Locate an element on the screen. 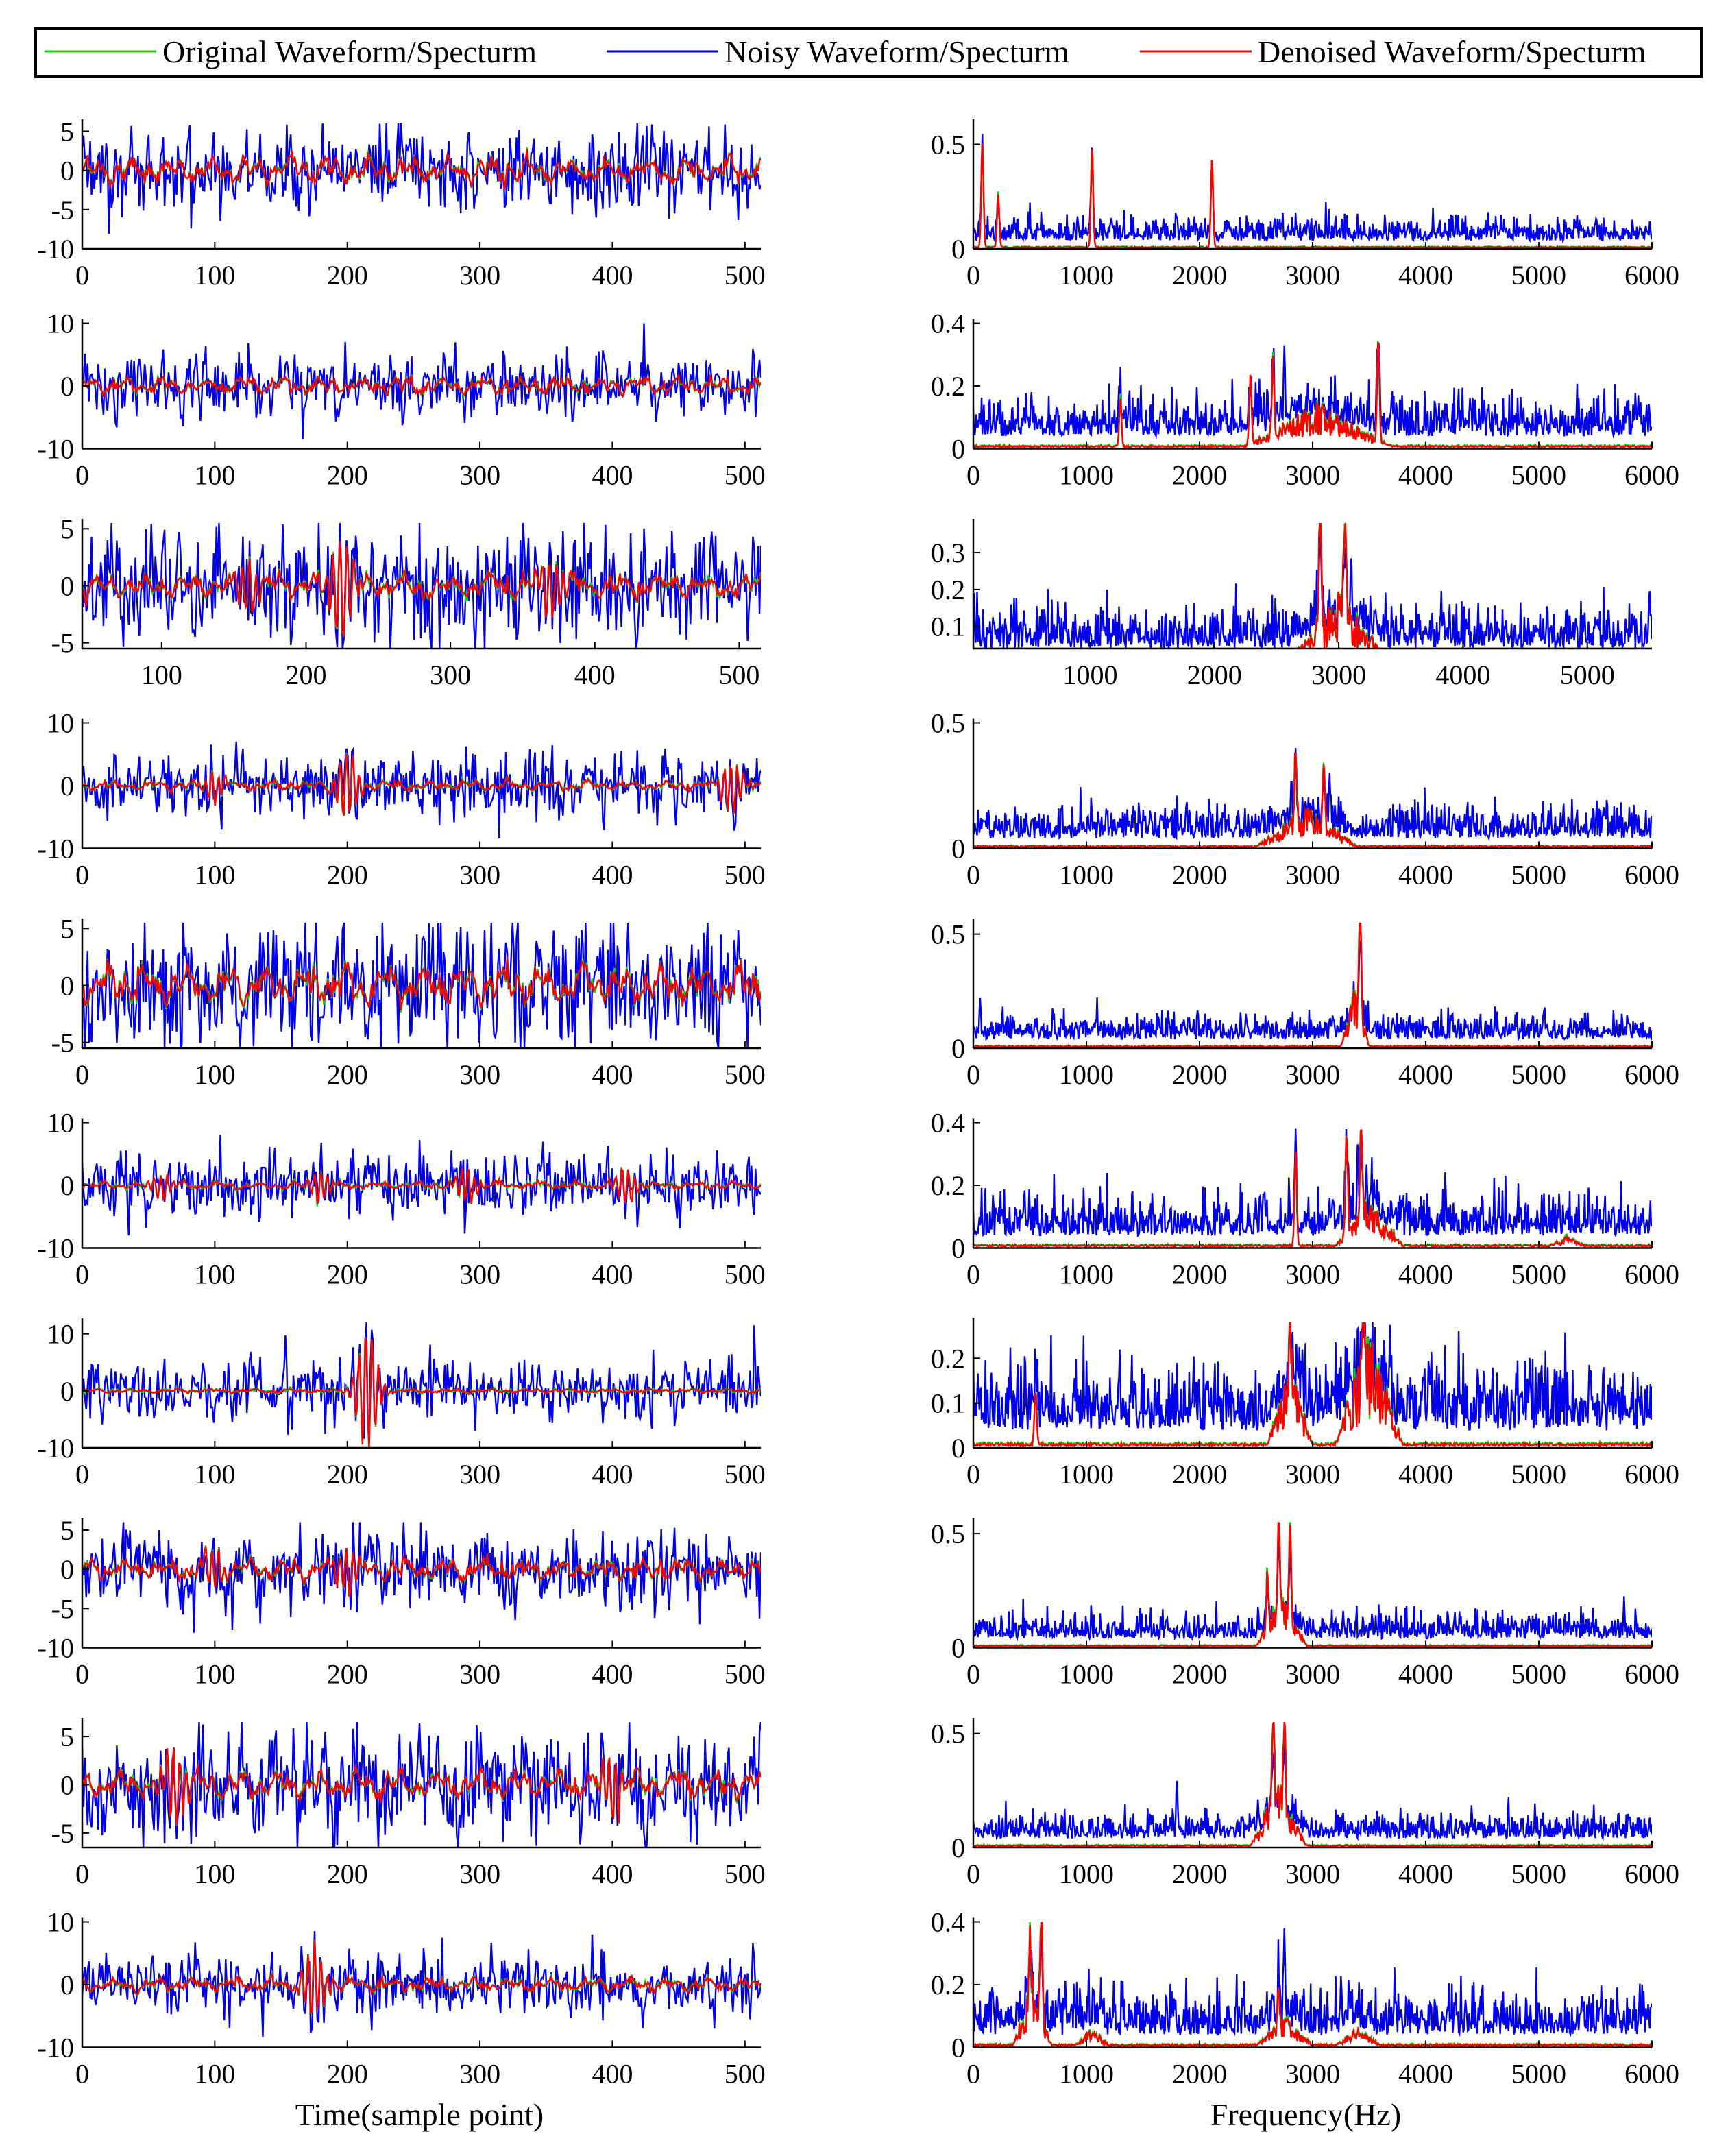 The height and width of the screenshot is (2156, 1728). spectrum-panel-7: 0 1000 2000 3000 4000 5000 6000 0.2 0.1 0 is located at coordinates (1305, 1404).